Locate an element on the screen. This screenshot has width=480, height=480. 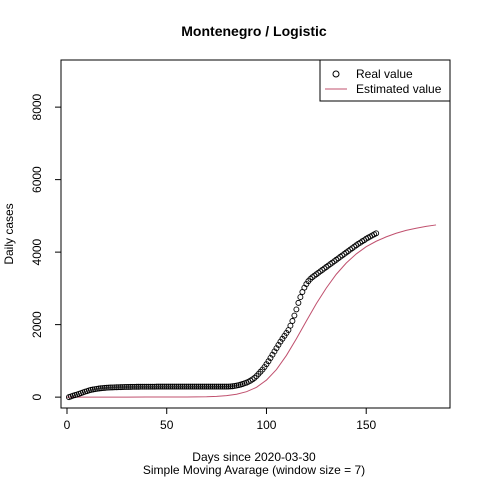
x-tick-label: 150 is located at coordinates (366, 425).